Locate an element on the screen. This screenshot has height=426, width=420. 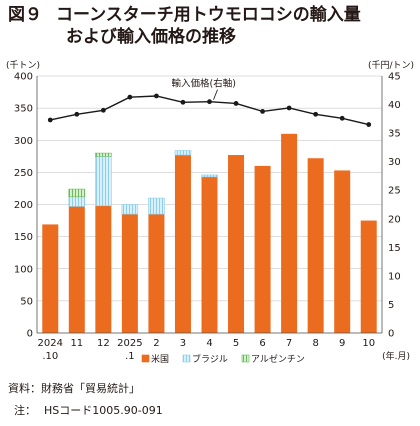
y-left-tick-label: 200 is located at coordinates (23, 205).